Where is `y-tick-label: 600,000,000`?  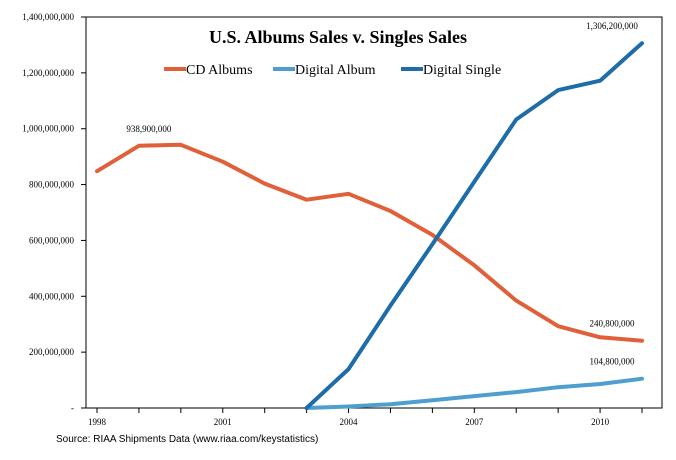
y-tick-label: 600,000,000 is located at coordinates (52, 240).